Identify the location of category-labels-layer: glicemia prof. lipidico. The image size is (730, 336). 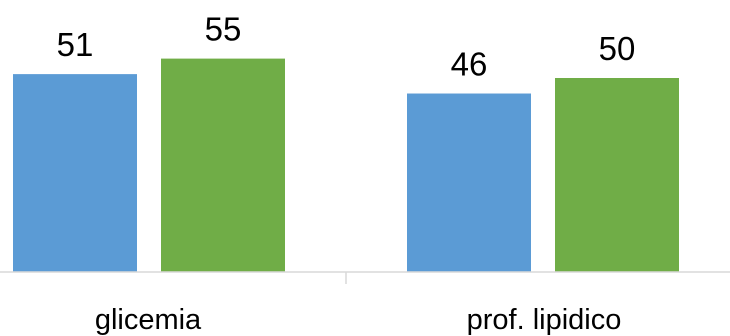
(358, 320).